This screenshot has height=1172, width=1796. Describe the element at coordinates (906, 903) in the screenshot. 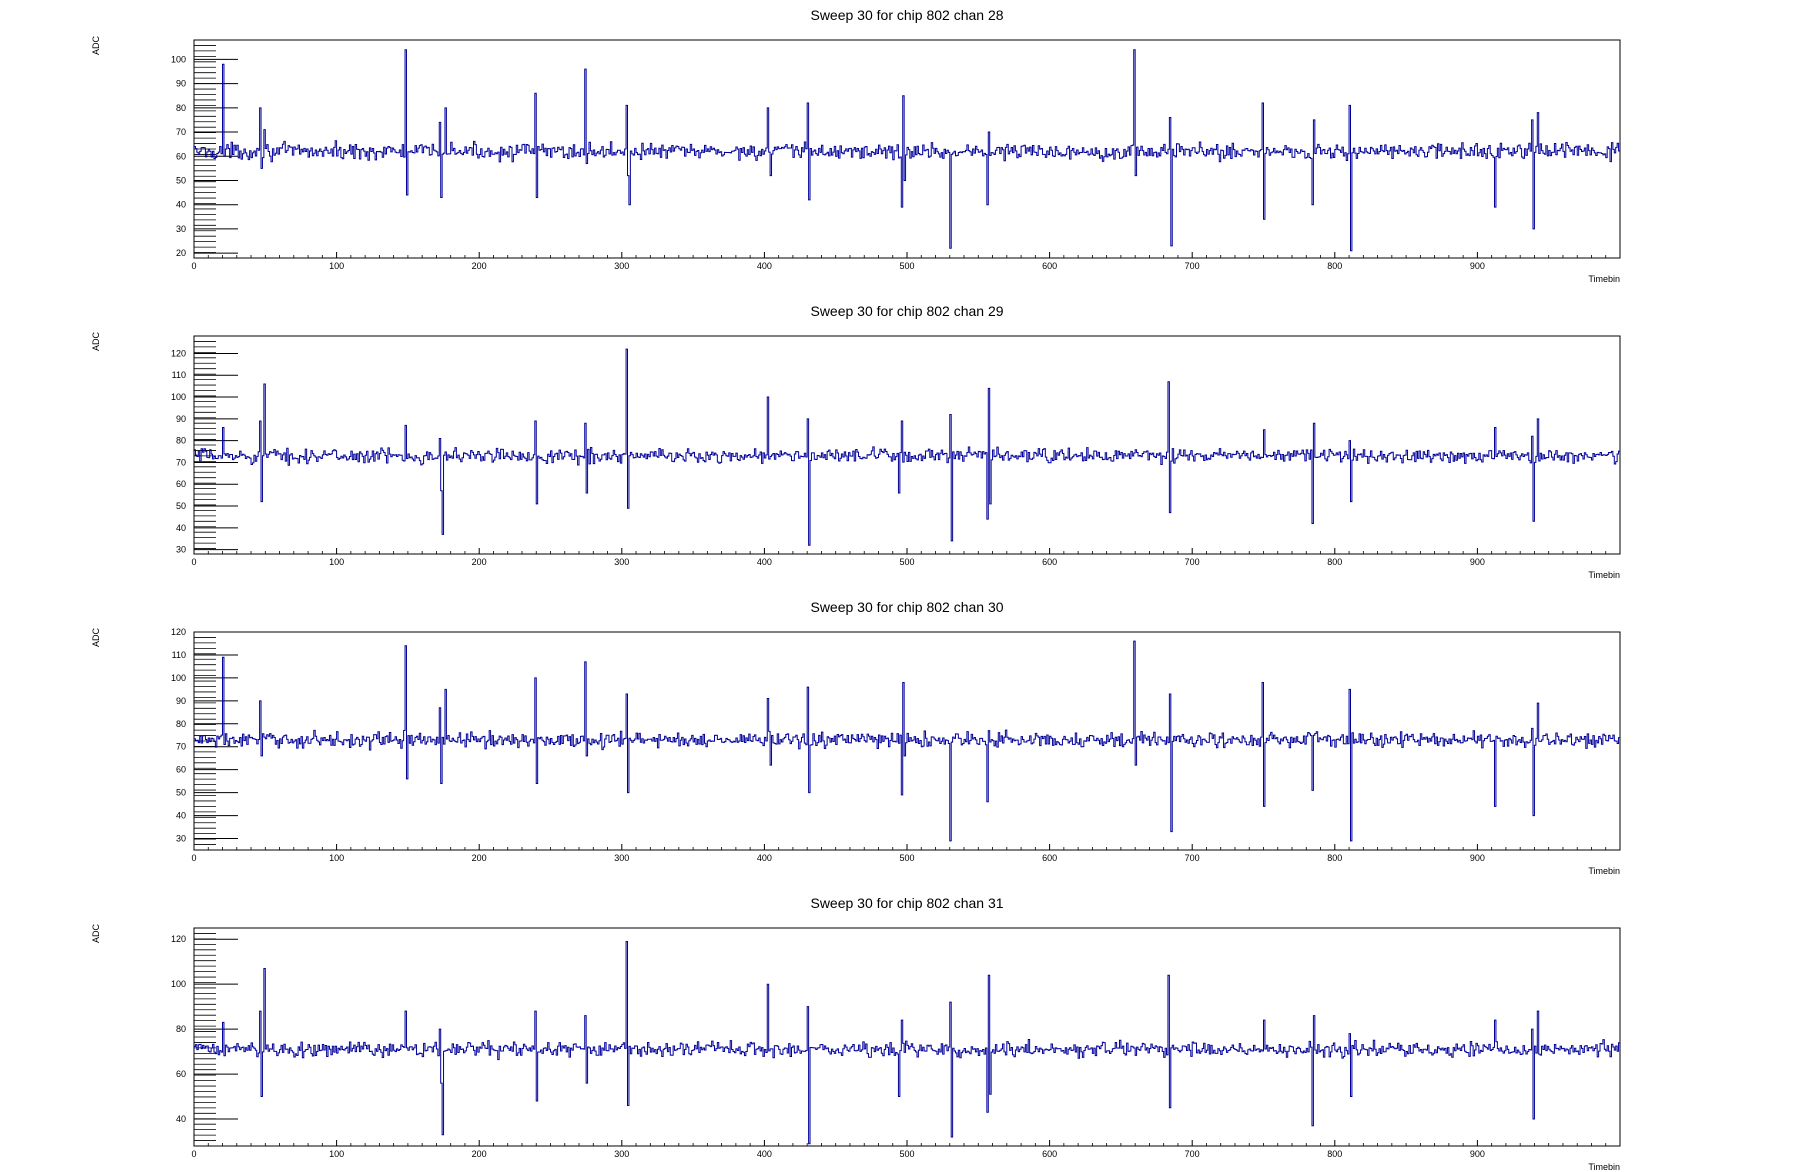

I see `chart-title: Sweep 30 for chip 802 chan 31` at that location.